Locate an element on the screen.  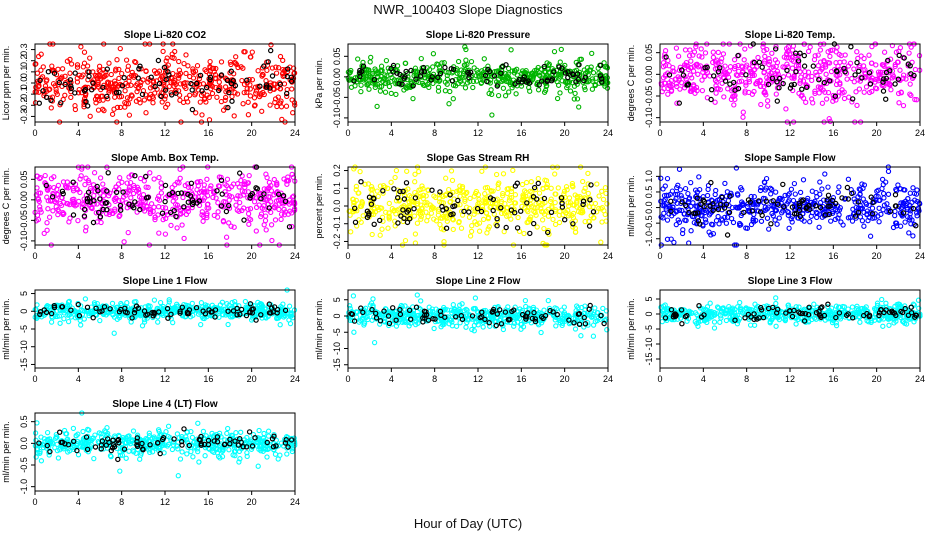
data-points is located at coordinates (165, 83).